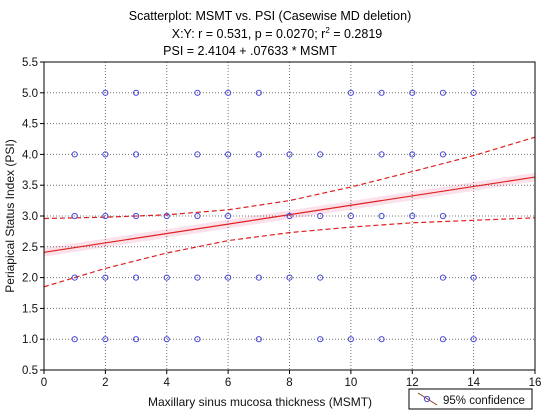 Image resolution: width=550 pixels, height=418 pixels. What do you see at coordinates (289, 383) in the screenshot?
I see `x-tick-label: 8` at bounding box center [289, 383].